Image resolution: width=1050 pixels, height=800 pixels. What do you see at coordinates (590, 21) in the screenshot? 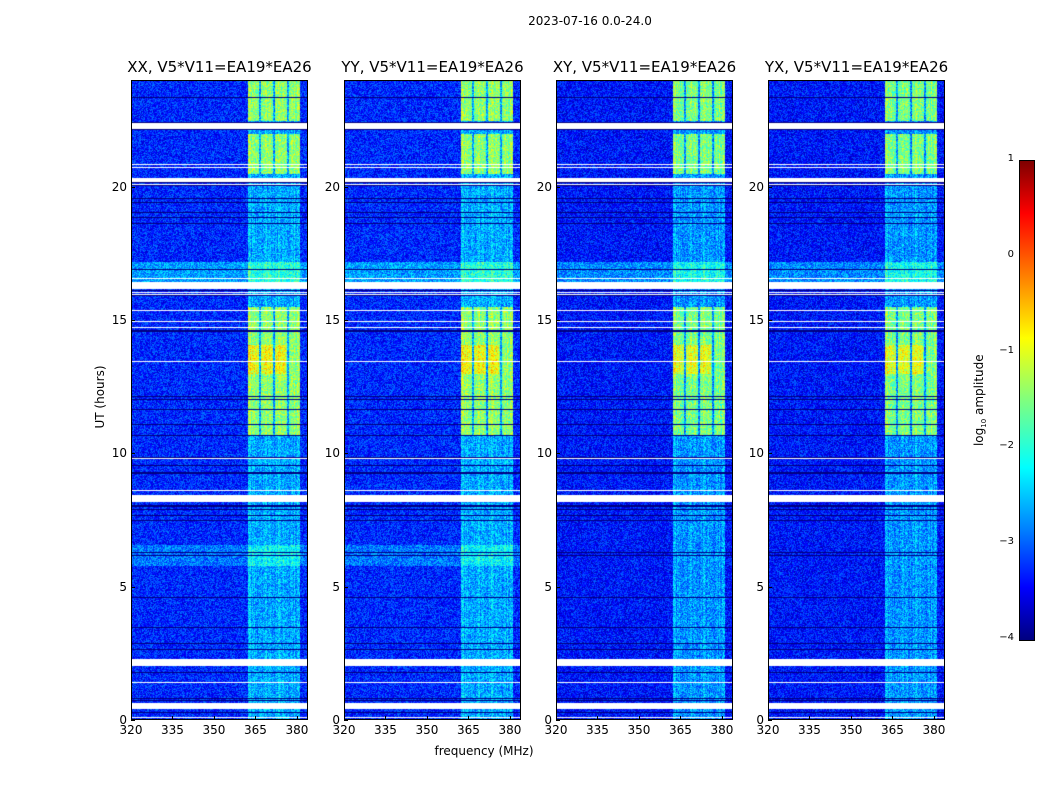
I see `figure-title: 2023-07-16 0.0-24.0` at bounding box center [590, 21].